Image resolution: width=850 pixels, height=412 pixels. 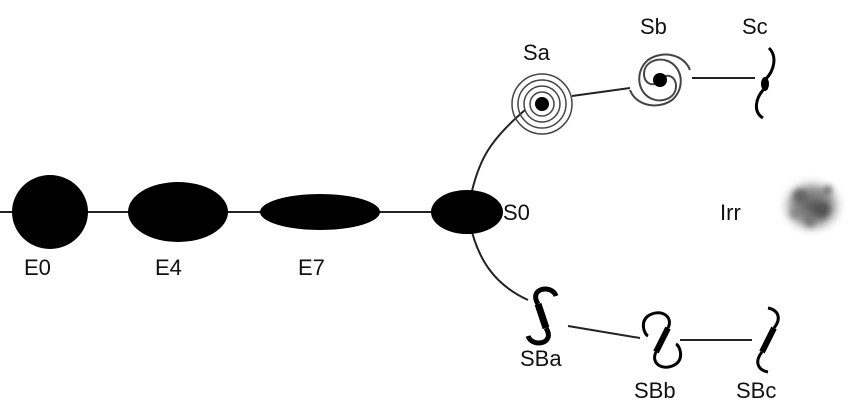 What do you see at coordinates (768, 340) in the screenshot?
I see `sbc-galaxy` at bounding box center [768, 340].